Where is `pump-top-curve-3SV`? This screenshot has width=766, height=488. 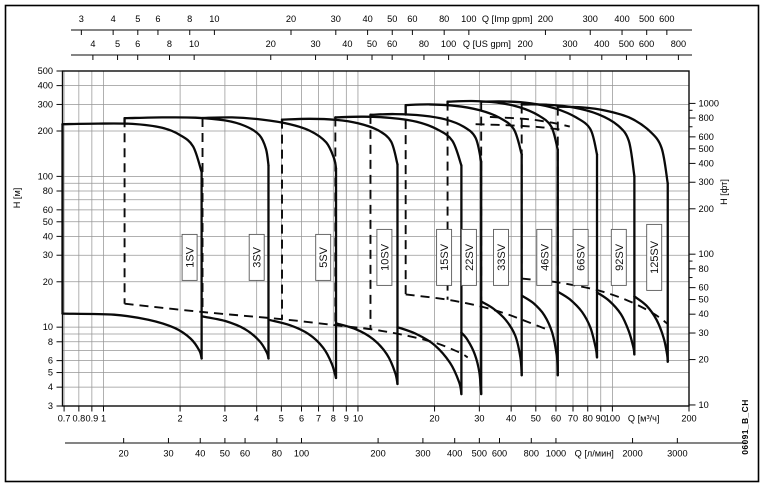
pump-top-curve-3SV is located at coordinates (196, 141).